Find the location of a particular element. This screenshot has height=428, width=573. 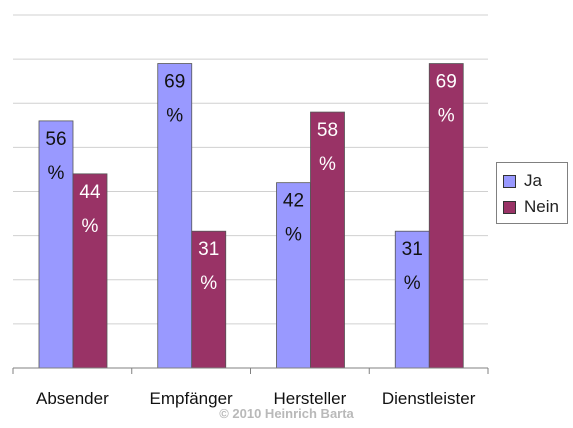

bar-nein-hersteller is located at coordinates (327, 240).